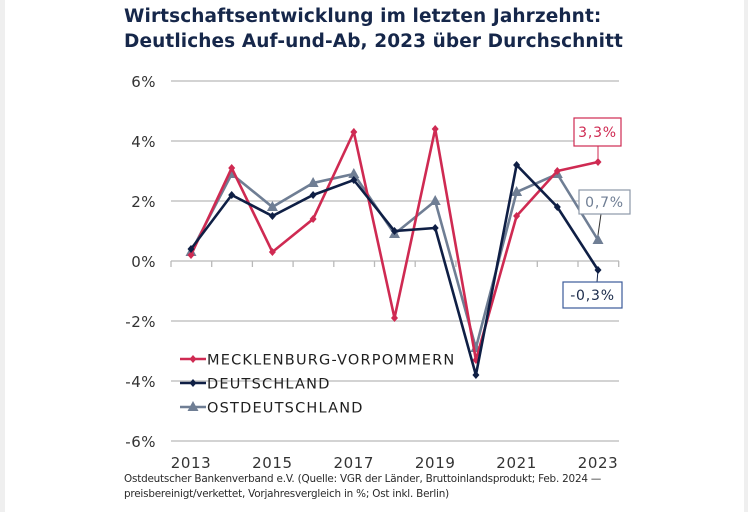  What do you see at coordinates (269, 385) in the screenshot?
I see `legend-label: DEUTSCHLAND` at bounding box center [269, 385].